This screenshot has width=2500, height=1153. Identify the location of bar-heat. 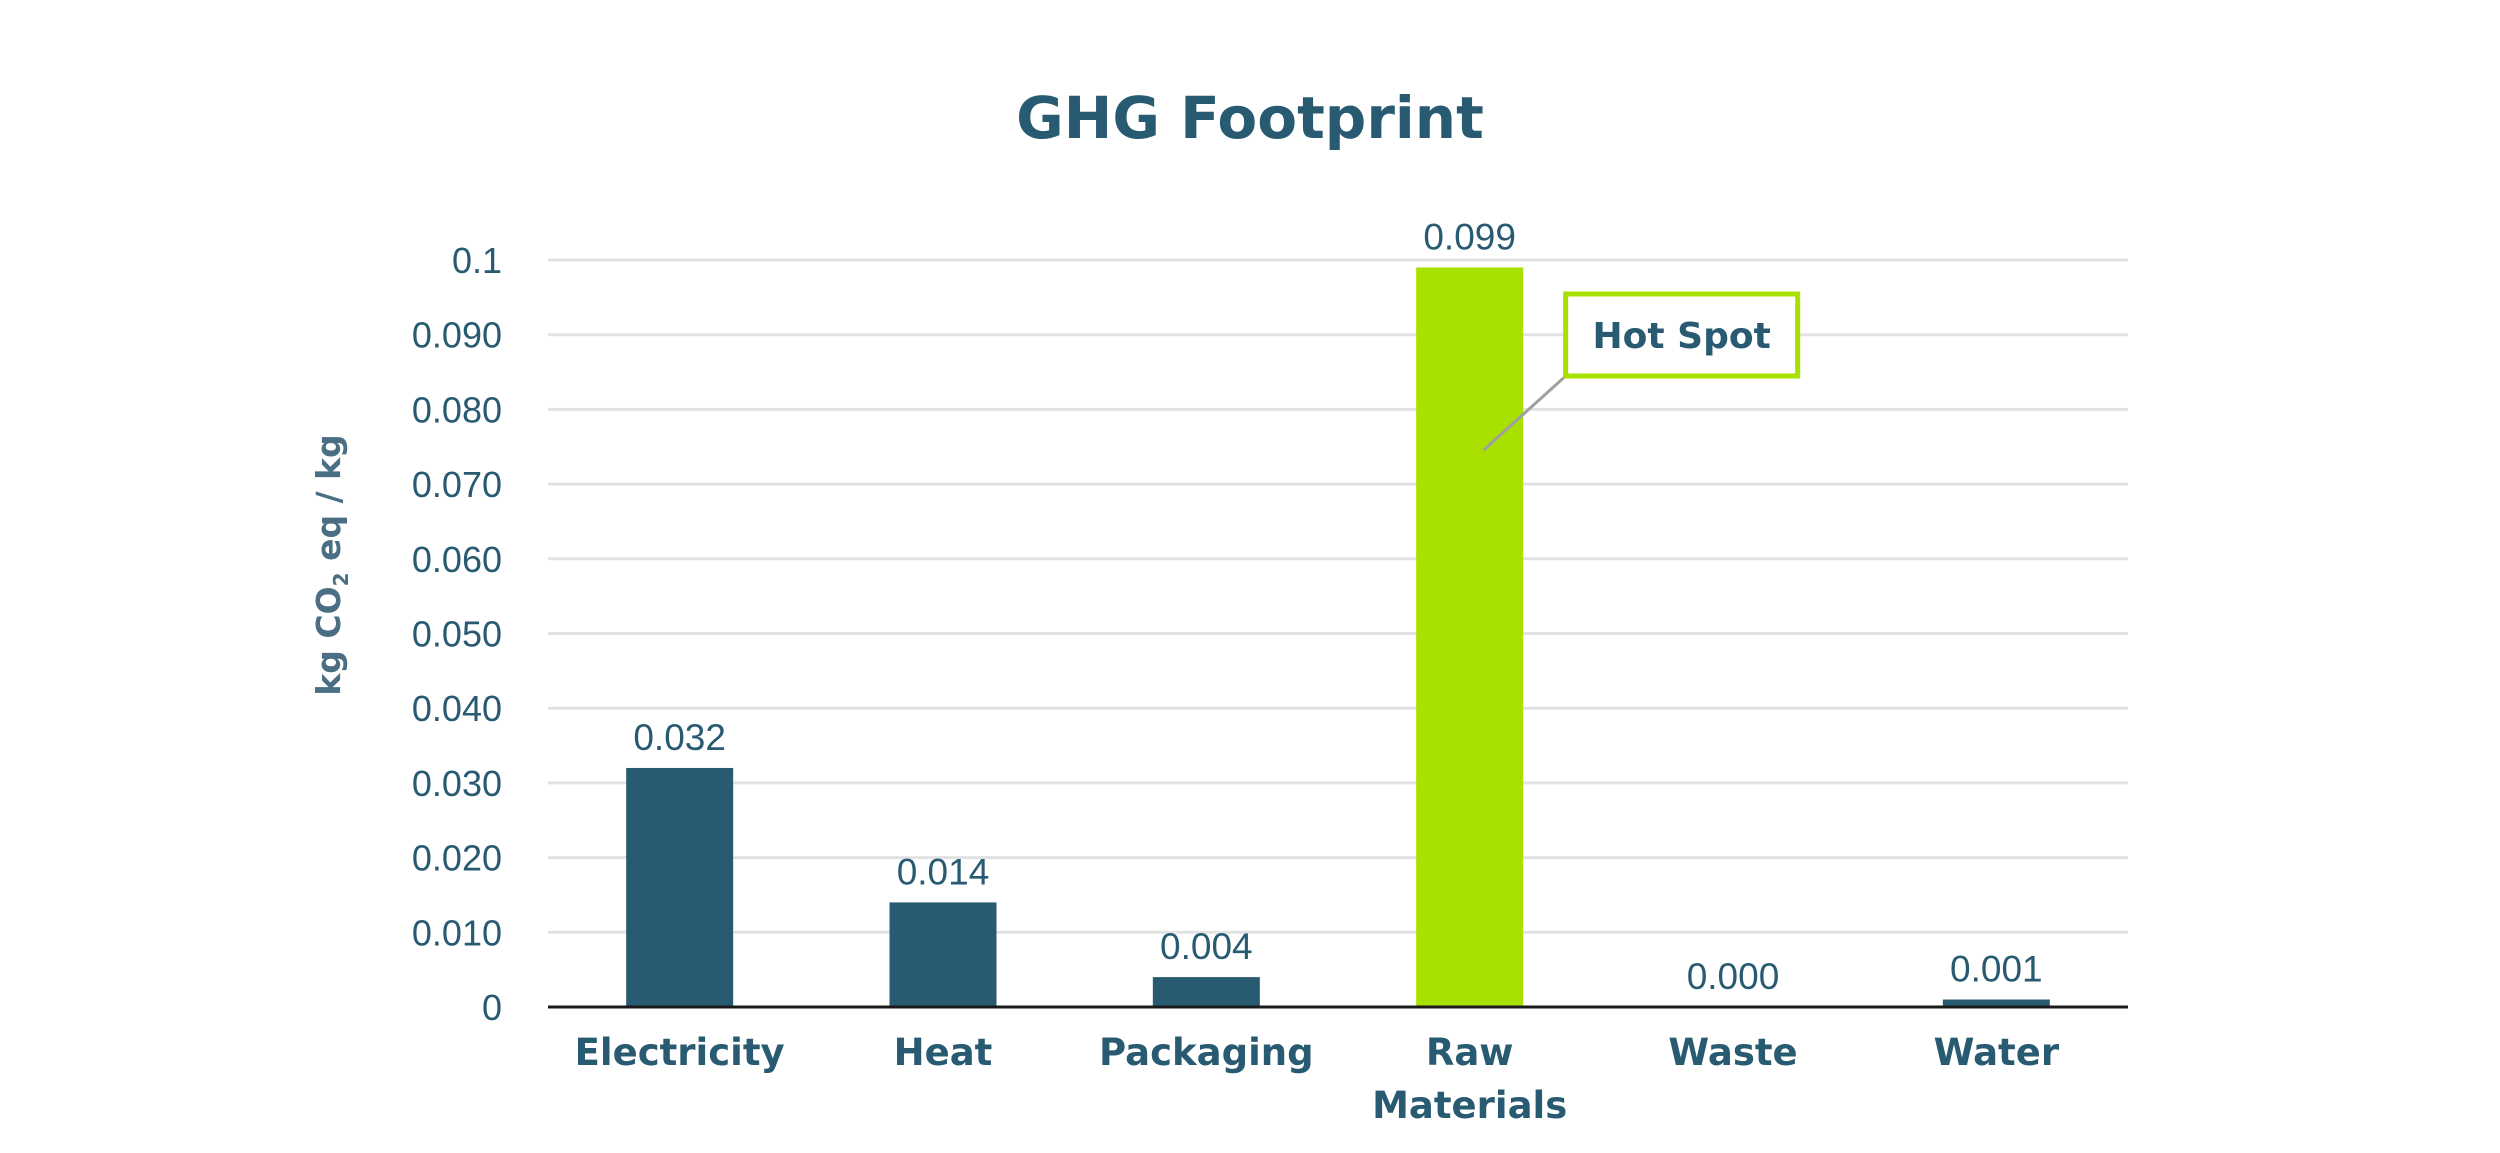
(943, 954).